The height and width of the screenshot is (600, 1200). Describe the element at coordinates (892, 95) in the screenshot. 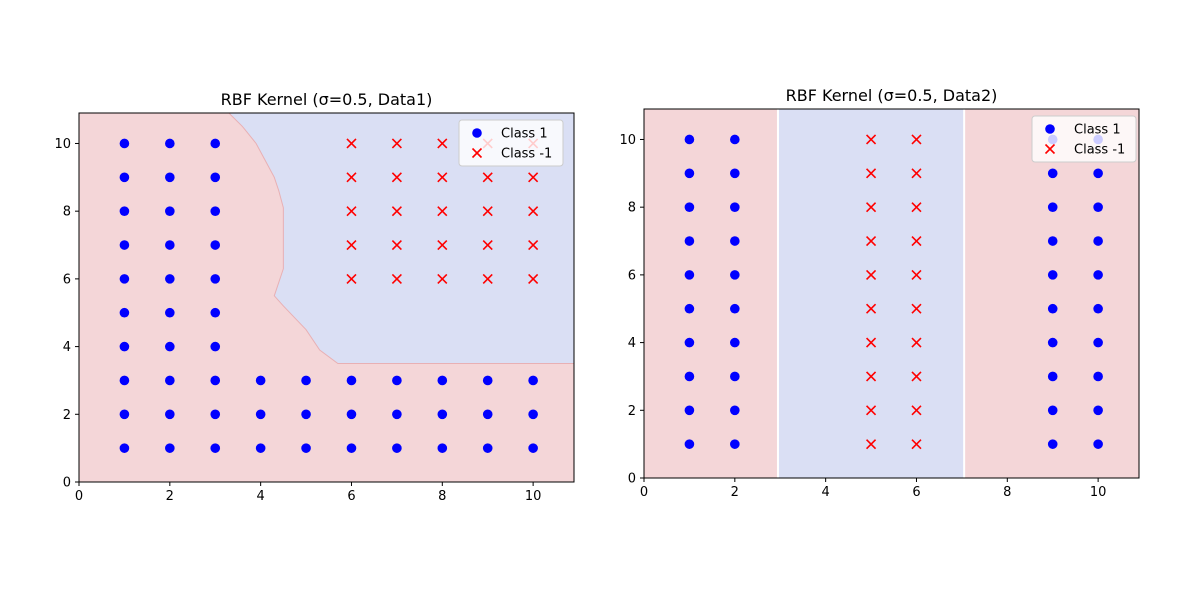

I see `chart-title: RBF Kernel (σ=0.5, Data2)` at that location.